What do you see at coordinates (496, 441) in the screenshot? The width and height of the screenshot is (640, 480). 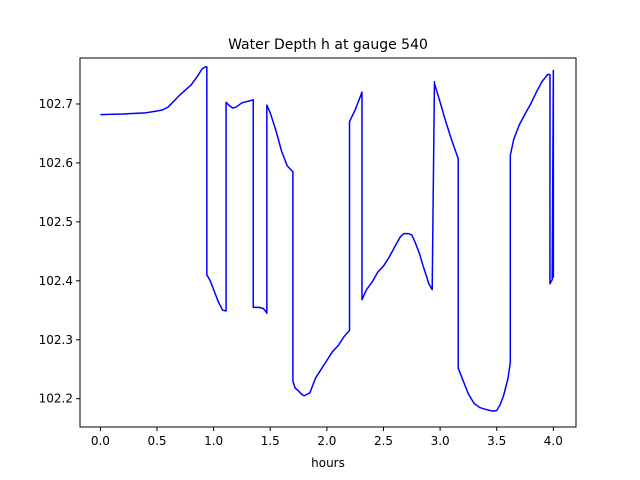 I see `x-tick-label: 3.5` at bounding box center [496, 441].